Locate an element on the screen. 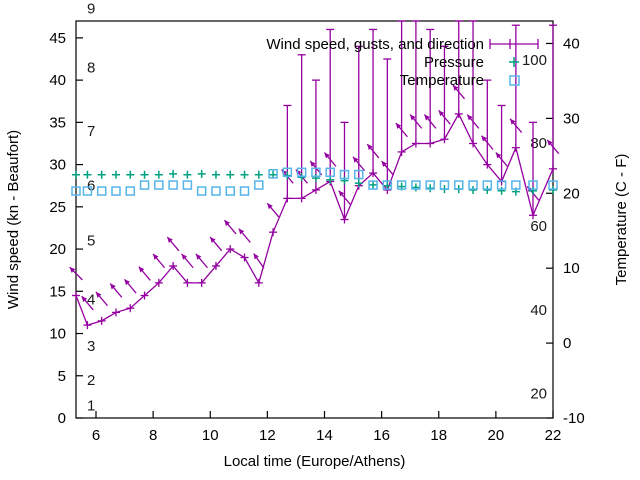  y-axis-tick-label: 5 is located at coordinates (62, 376).